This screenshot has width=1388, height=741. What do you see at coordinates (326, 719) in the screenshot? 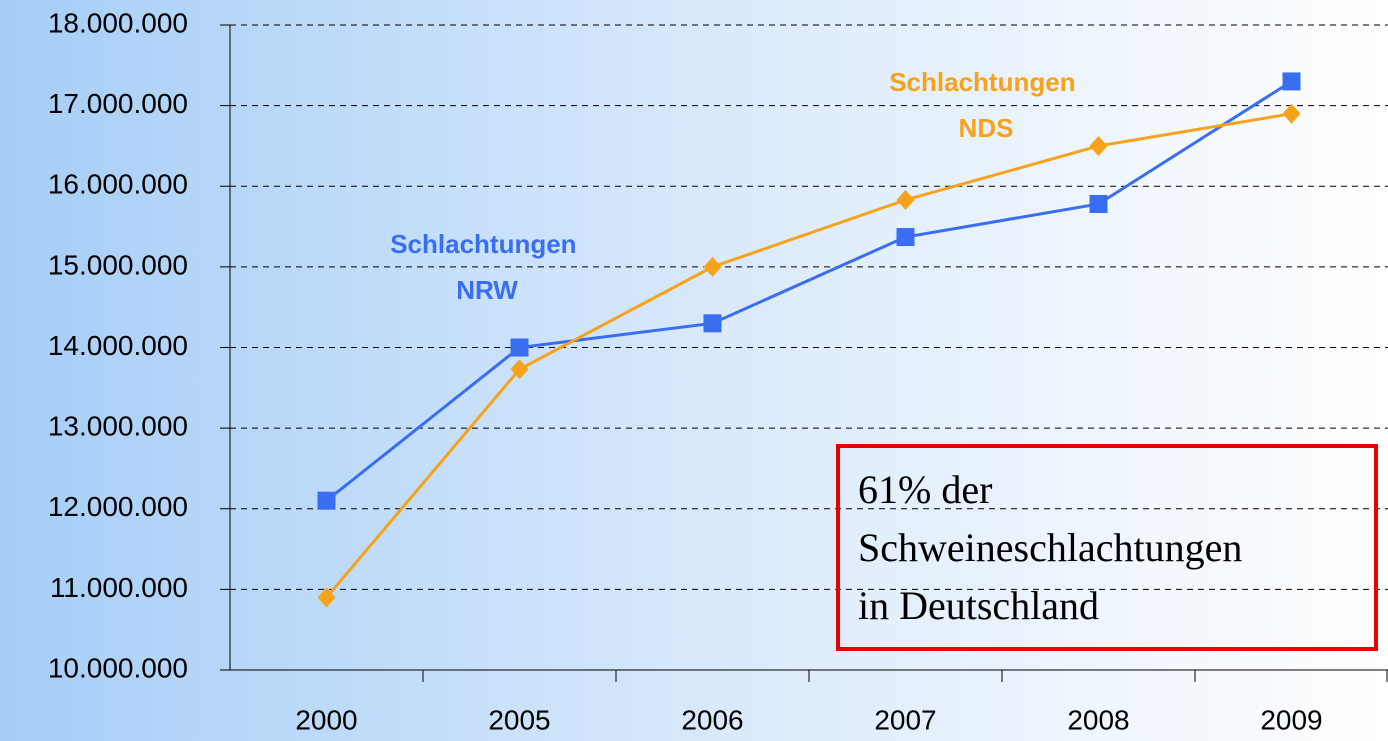
I see `x-tick-label: 2000` at bounding box center [326, 719].